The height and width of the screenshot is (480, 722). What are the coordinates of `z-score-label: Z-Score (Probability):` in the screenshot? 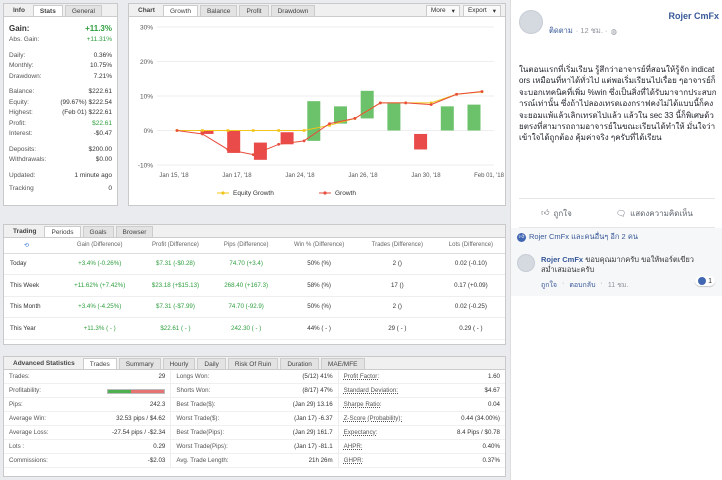 It's located at (373, 418).